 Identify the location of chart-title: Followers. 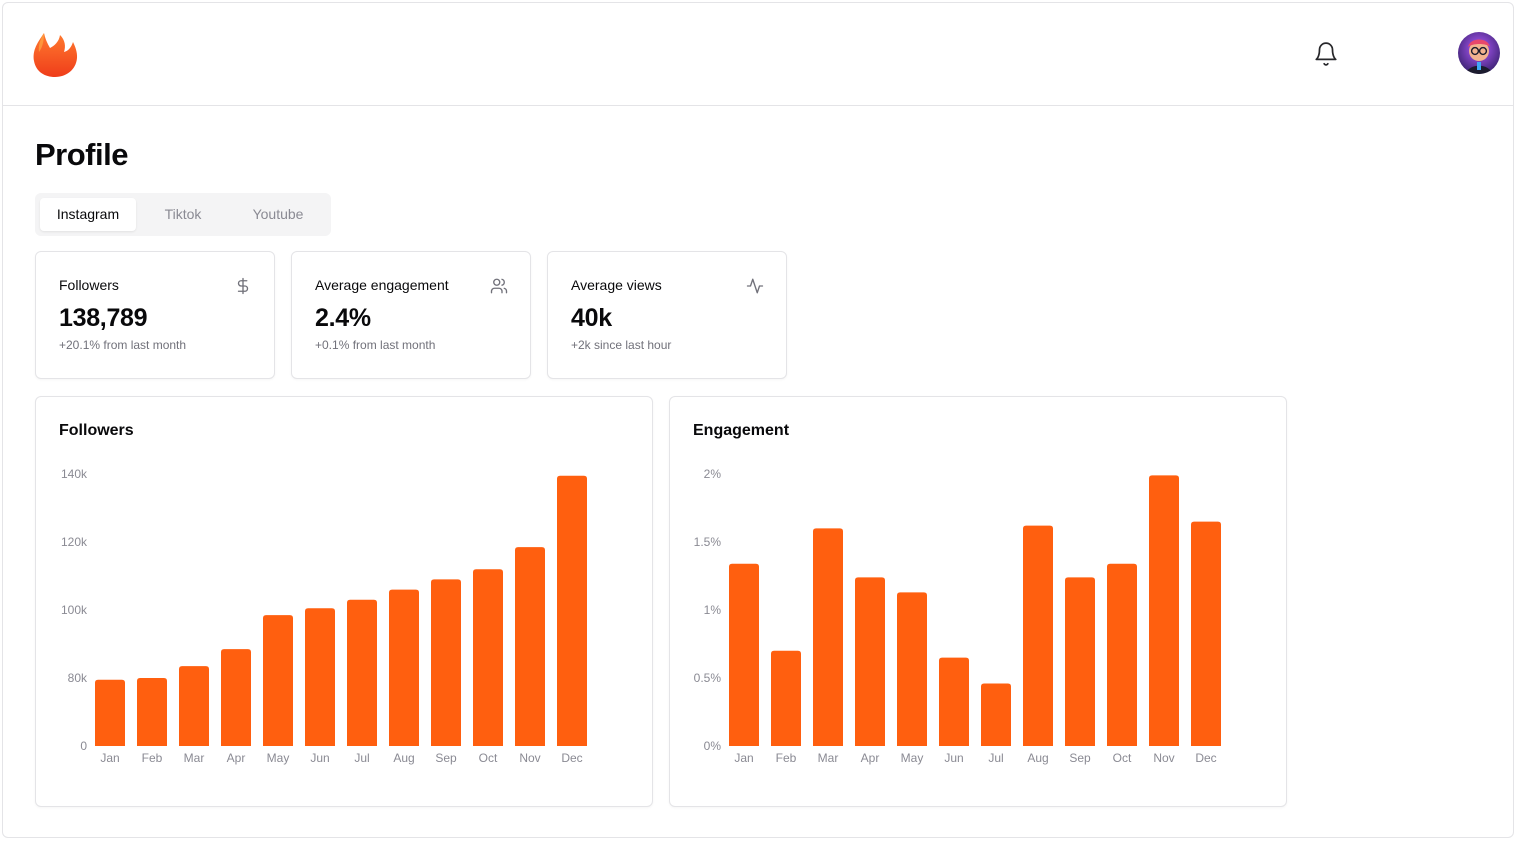
(96, 430).